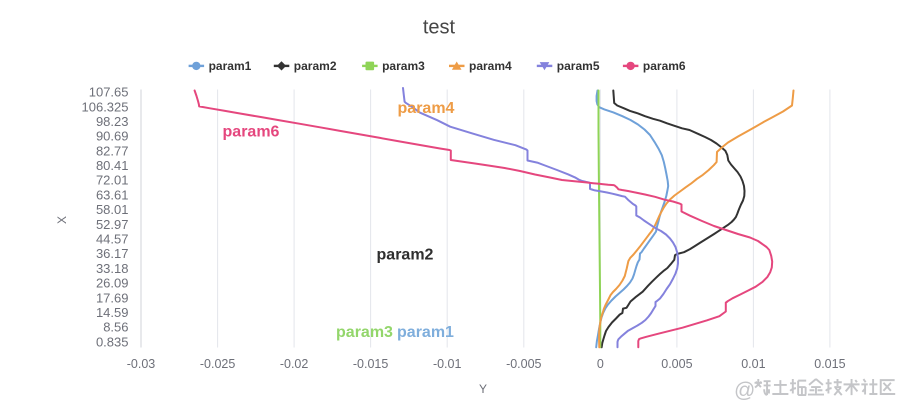 The height and width of the screenshot is (419, 910). What do you see at coordinates (112, 239) in the screenshot?
I see `svg-text: 44.57` at bounding box center [112, 239].